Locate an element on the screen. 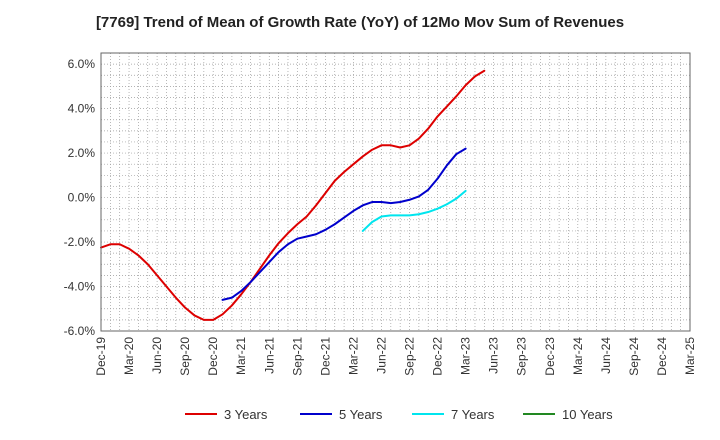 The height and width of the screenshot is (440, 720). x-tick-label: Jun-22 is located at coordinates (381, 355).